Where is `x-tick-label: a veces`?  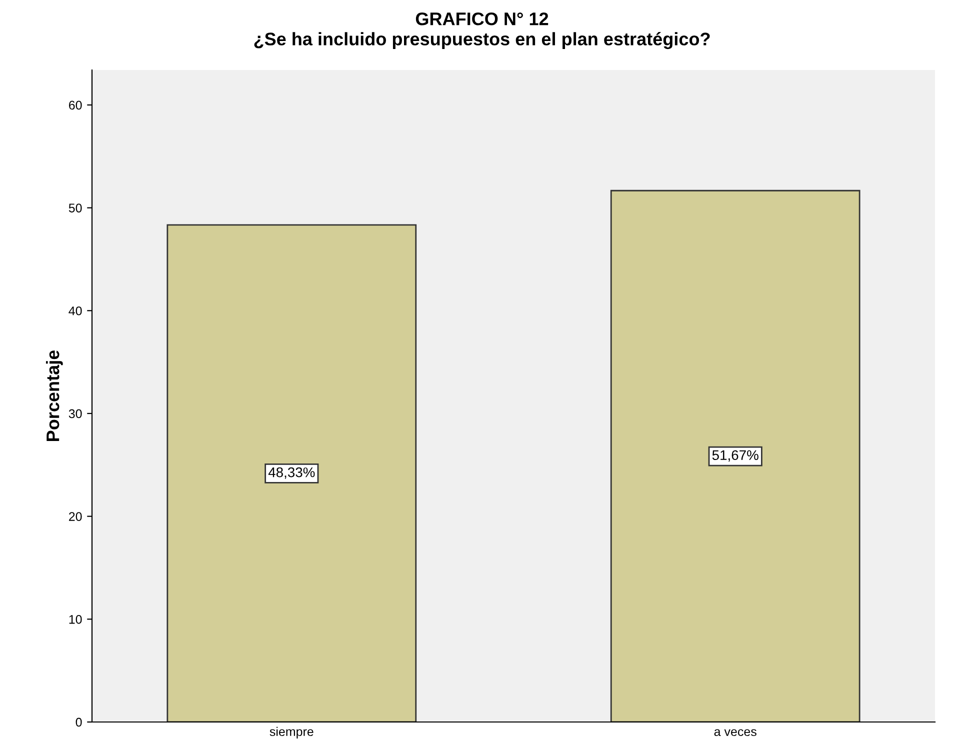 x-tick-label: a veces is located at coordinates (735, 732).